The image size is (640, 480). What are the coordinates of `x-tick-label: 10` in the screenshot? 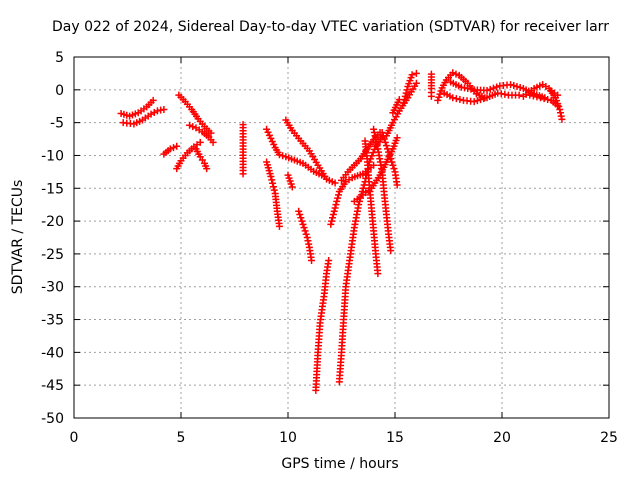 It's located at (288, 438).